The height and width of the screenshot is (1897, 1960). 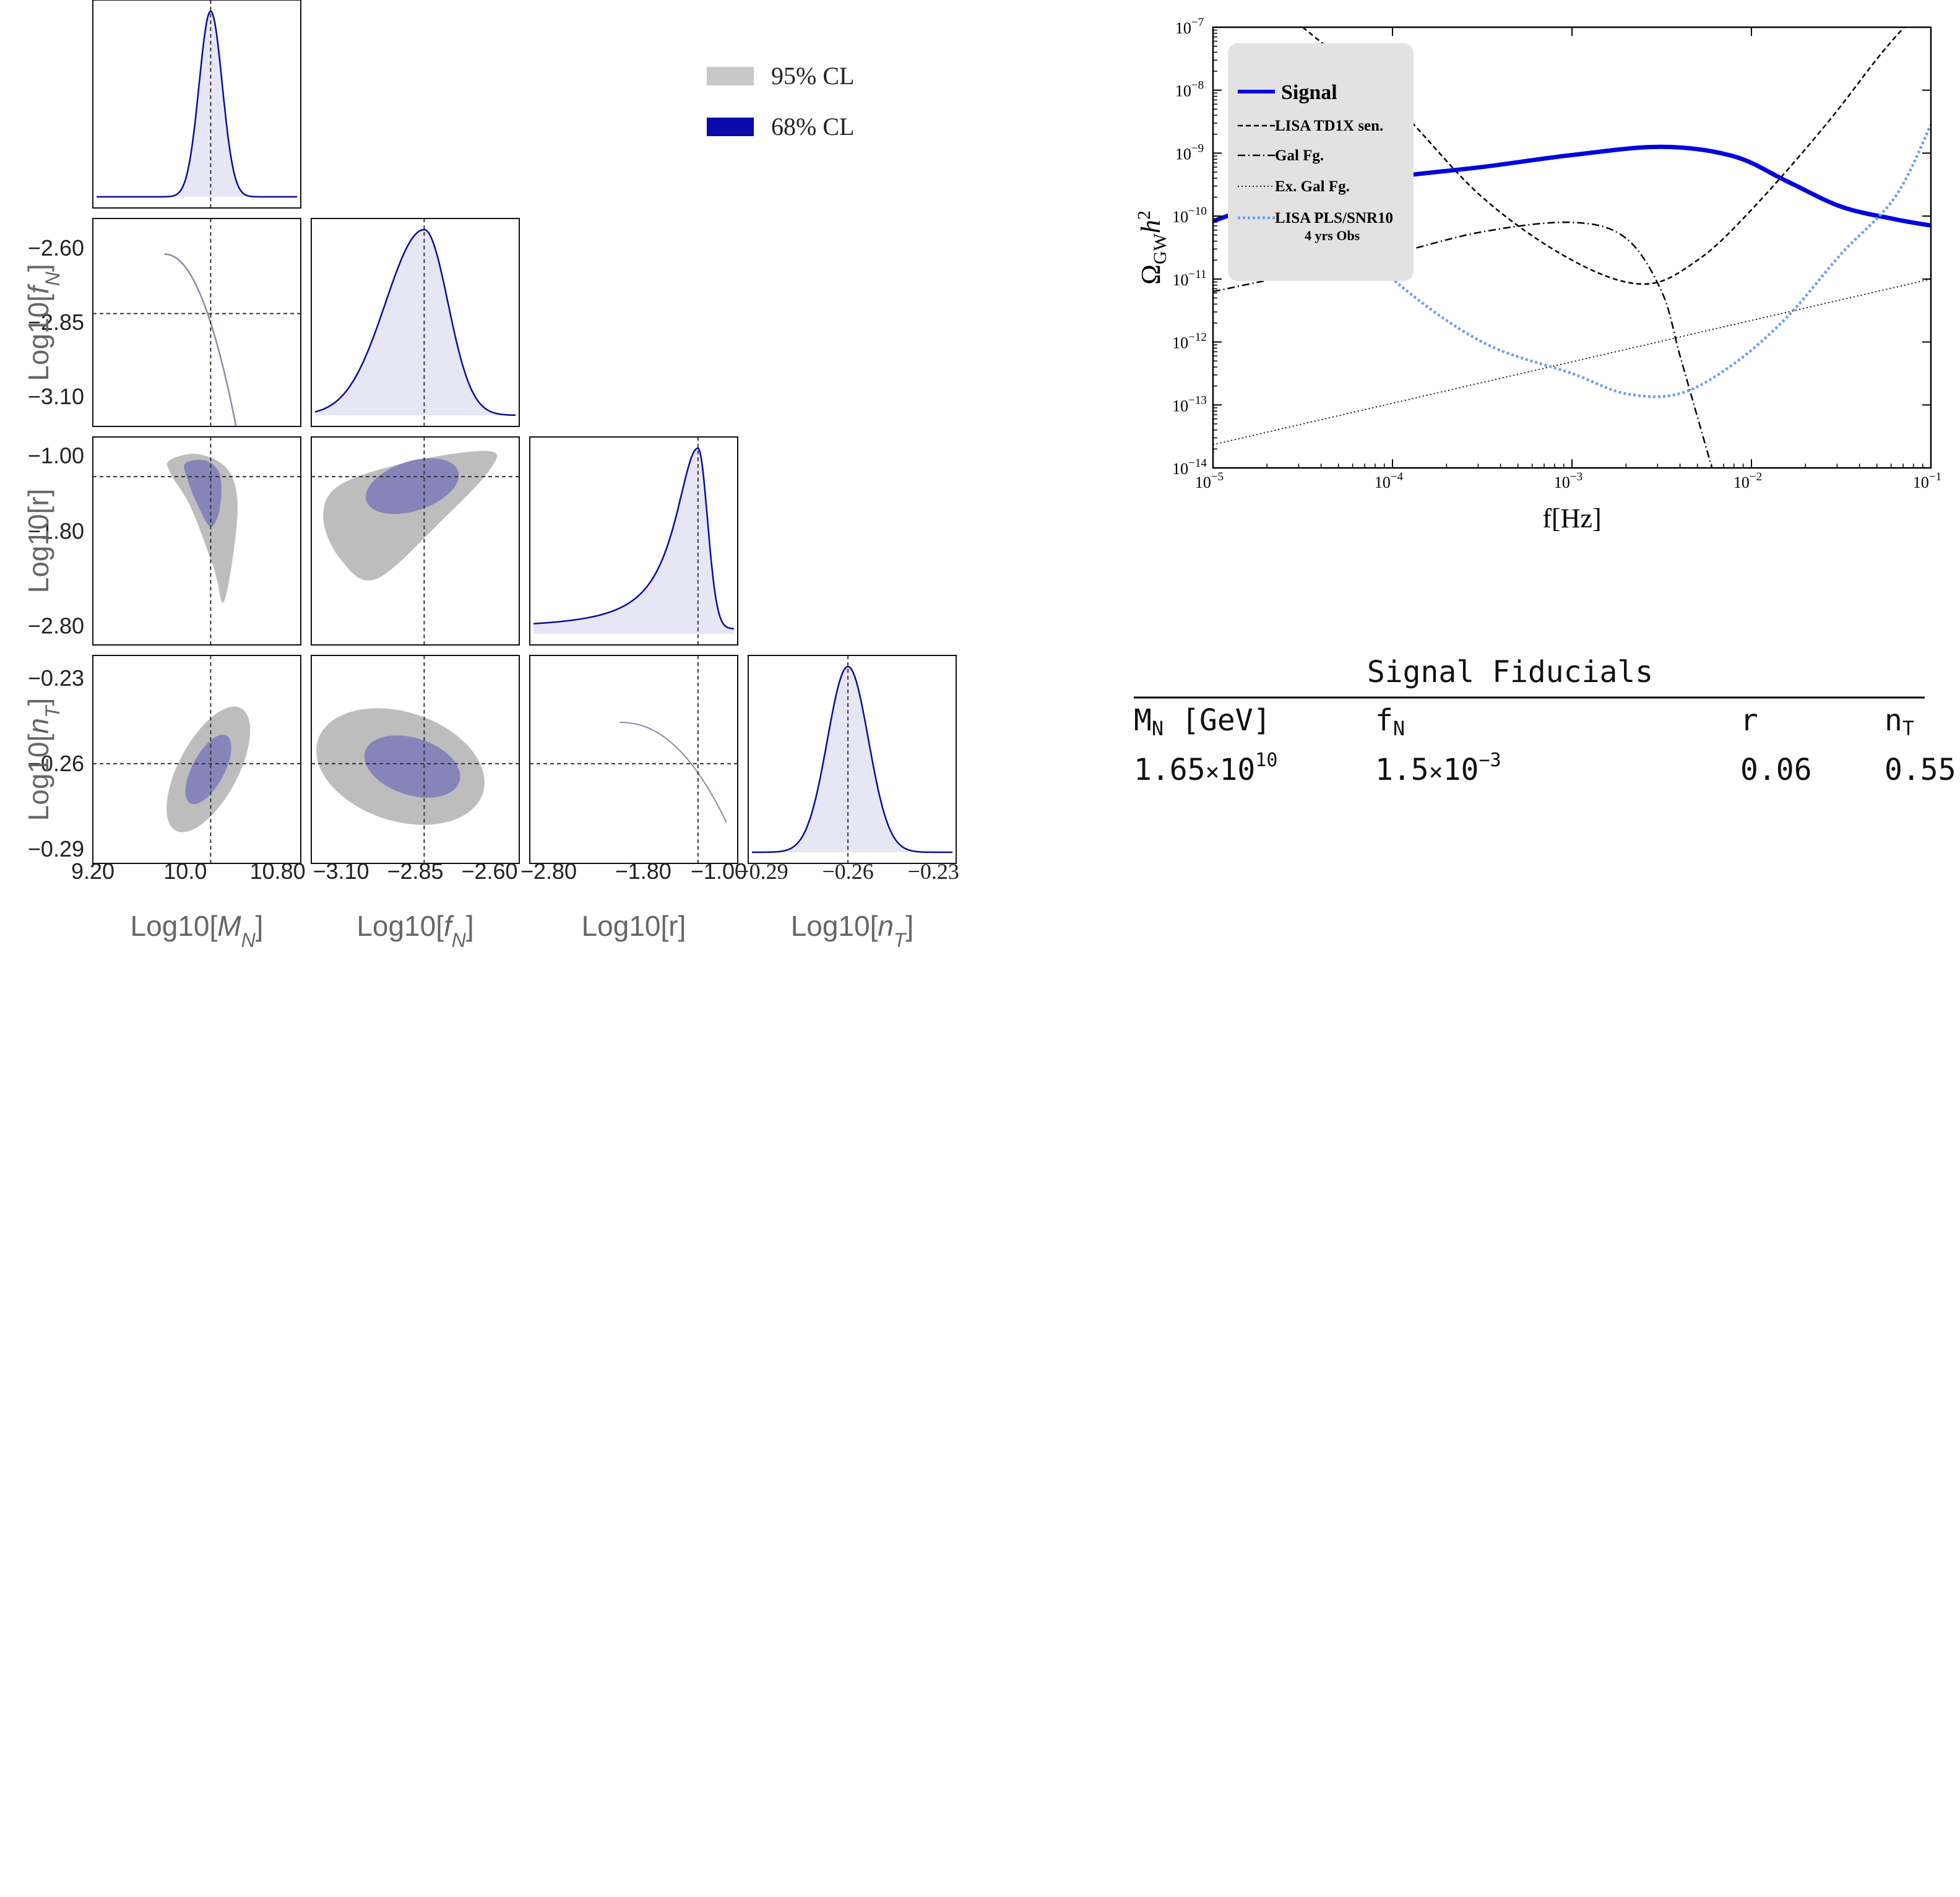 I want to click on x-tick-label-MN: 10.0, so click(x=185, y=871).